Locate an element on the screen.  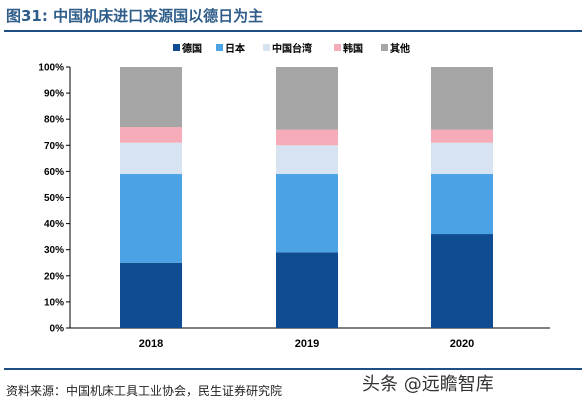
title-rule is located at coordinates (293, 31).